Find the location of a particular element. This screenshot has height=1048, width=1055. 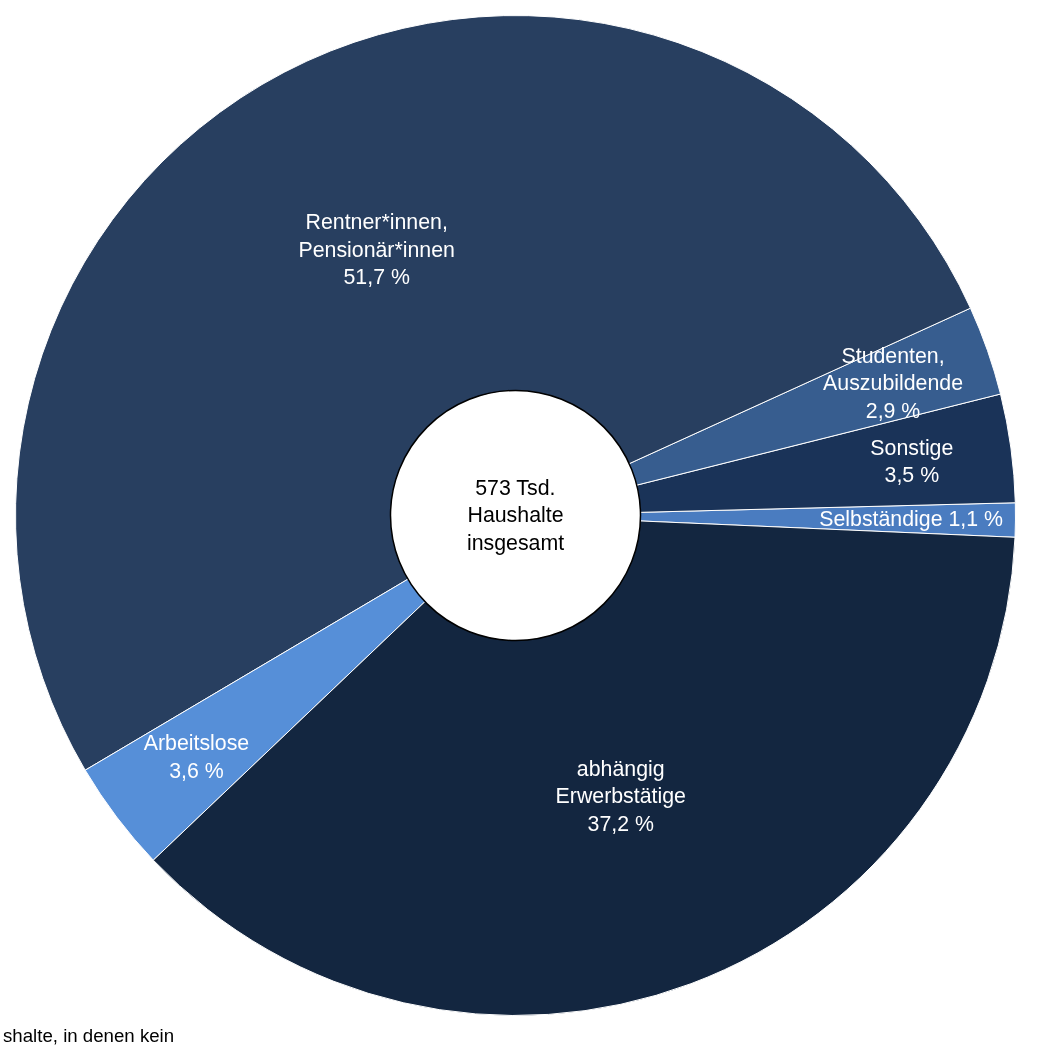

data-label: 51,7 % is located at coordinates (376, 277).